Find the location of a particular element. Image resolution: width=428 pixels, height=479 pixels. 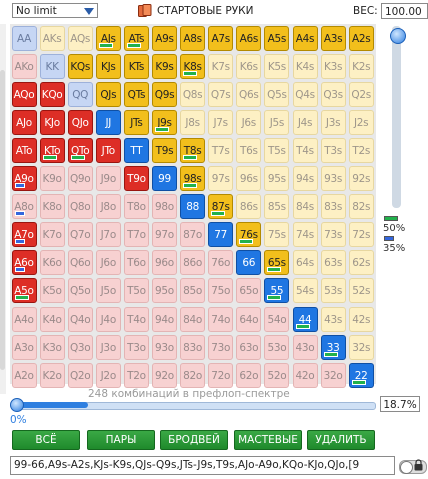

hand-cell-93s: 93s is located at coordinates (333, 178).